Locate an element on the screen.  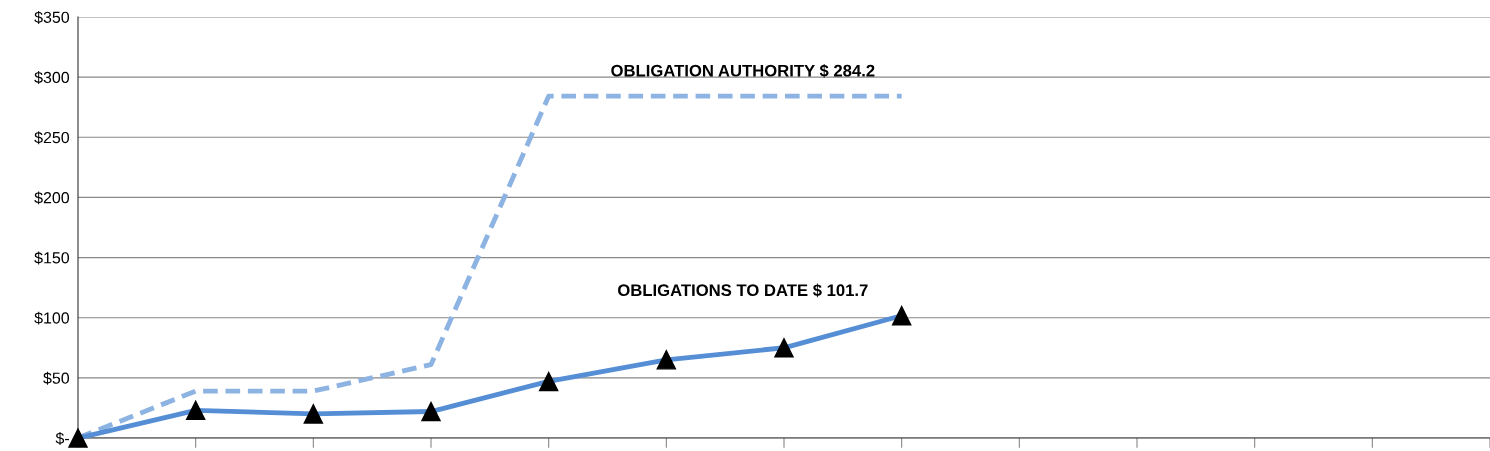
y-tick-label: $100 is located at coordinates (52, 318).